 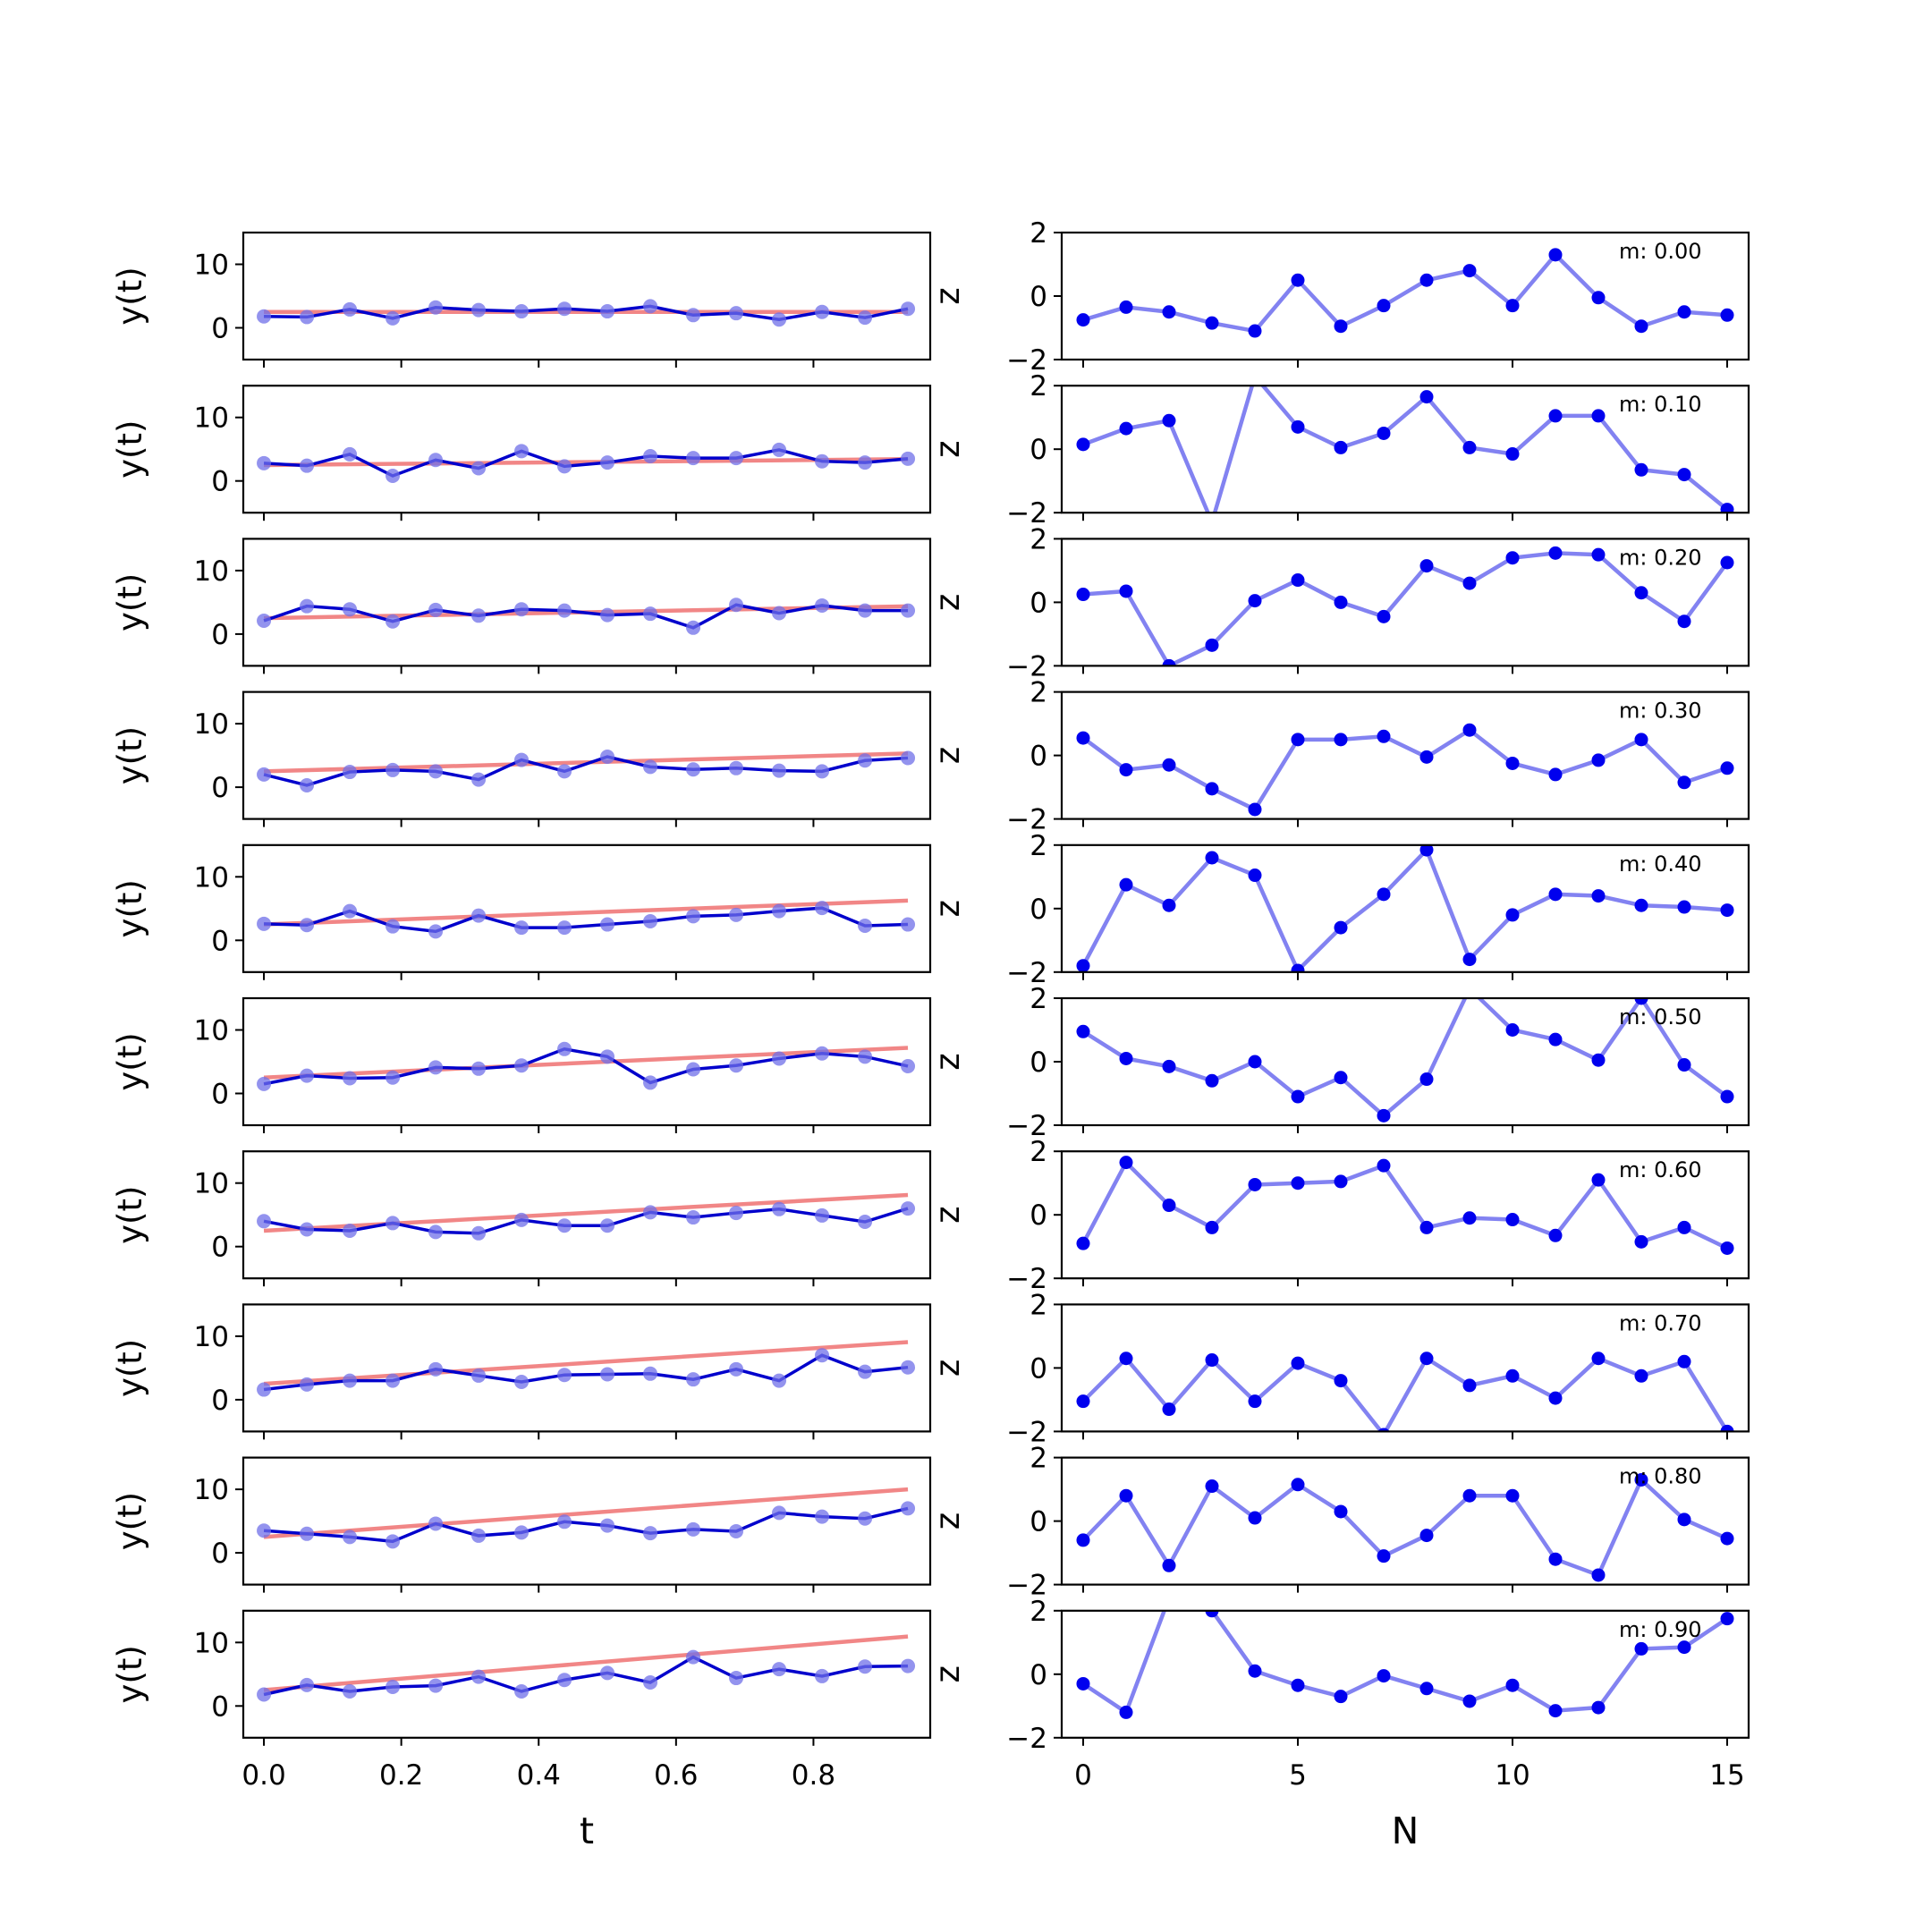 I want to click on x-axis-label-t: t, so click(x=587, y=1830).